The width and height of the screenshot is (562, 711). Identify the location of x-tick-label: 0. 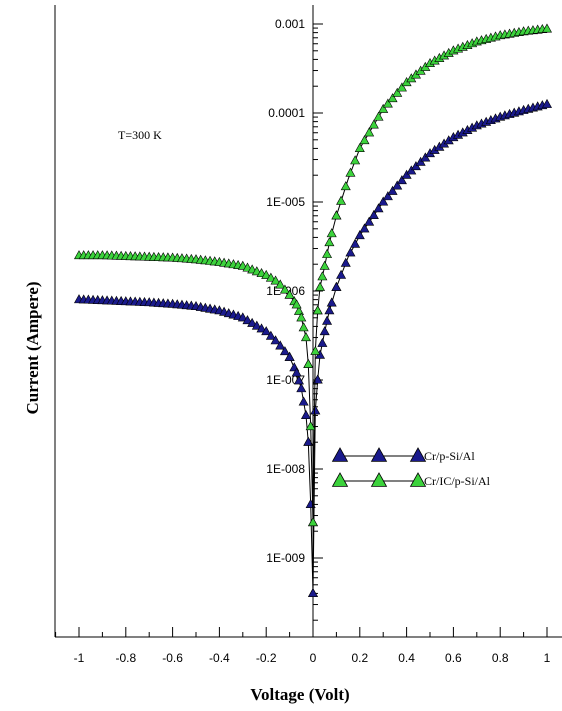
(313, 658).